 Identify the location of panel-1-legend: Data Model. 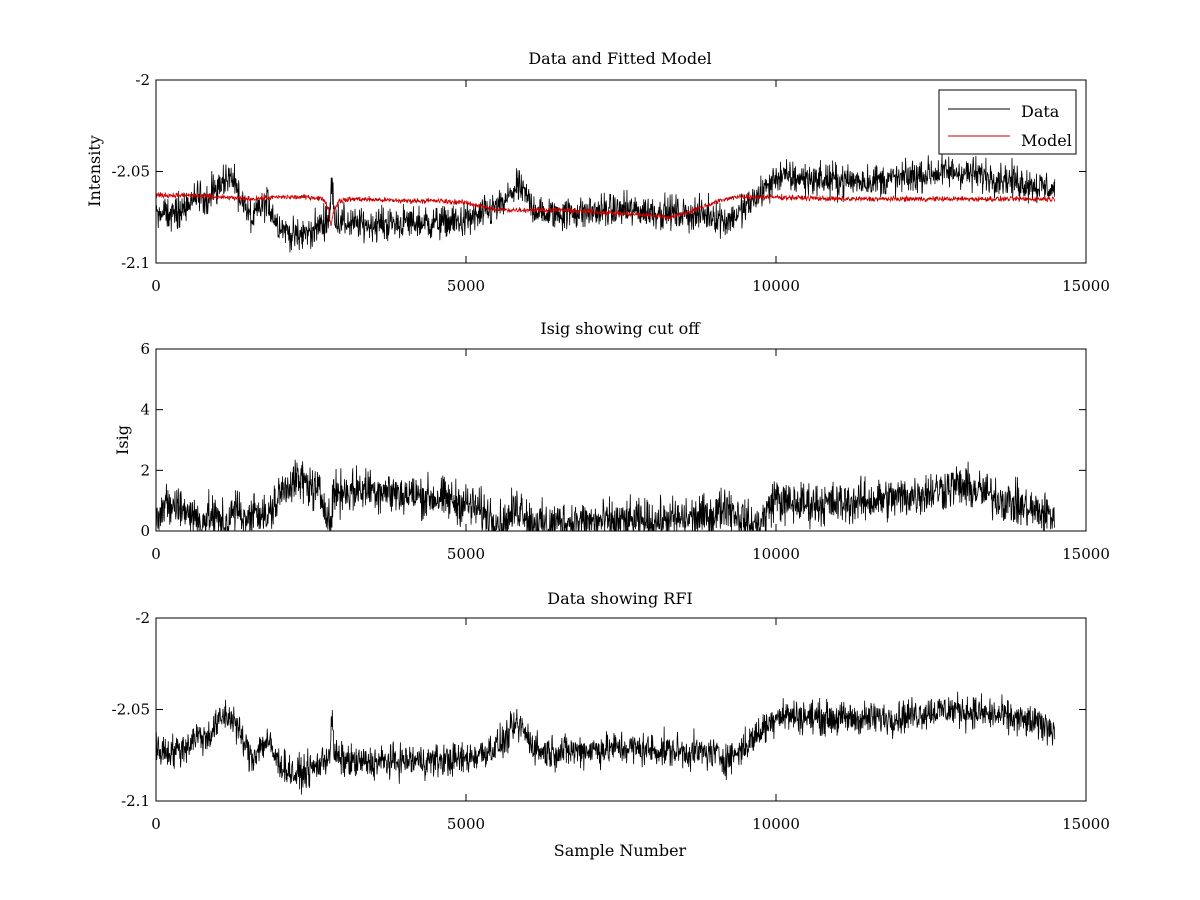
(1007, 122).